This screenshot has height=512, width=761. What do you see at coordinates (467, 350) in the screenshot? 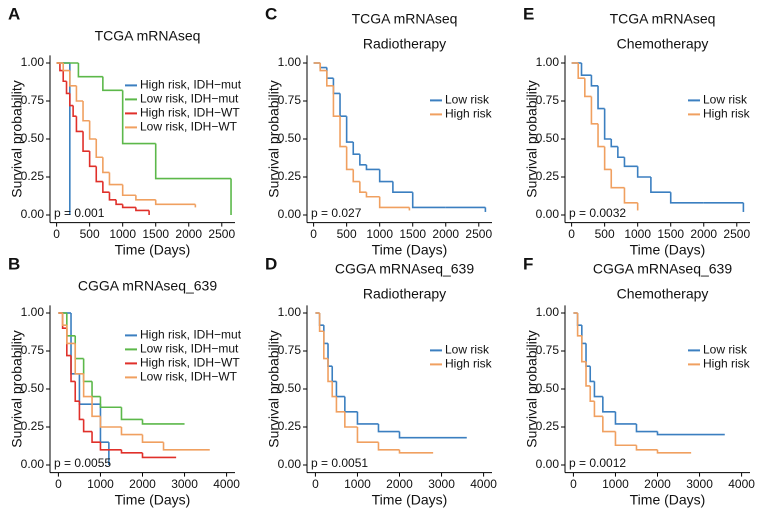
I see `legend-label: Low risk` at bounding box center [467, 350].